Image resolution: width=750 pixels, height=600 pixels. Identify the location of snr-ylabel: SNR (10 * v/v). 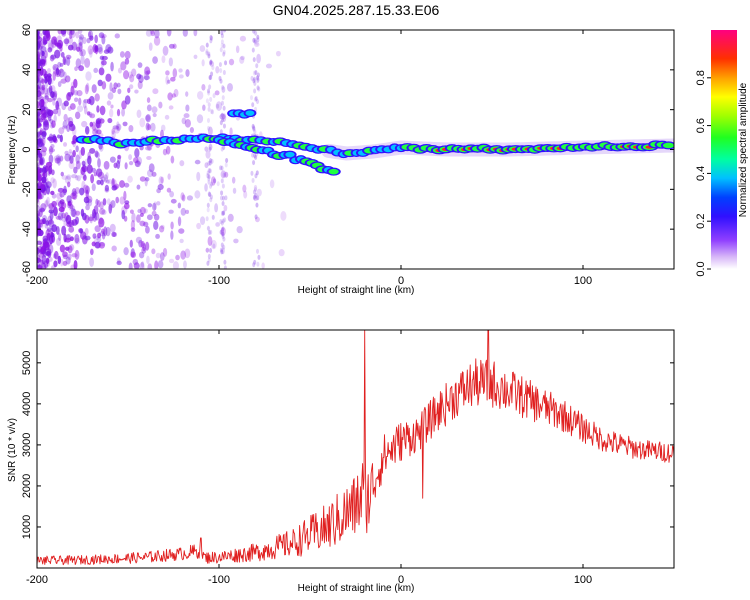
(12, 450).